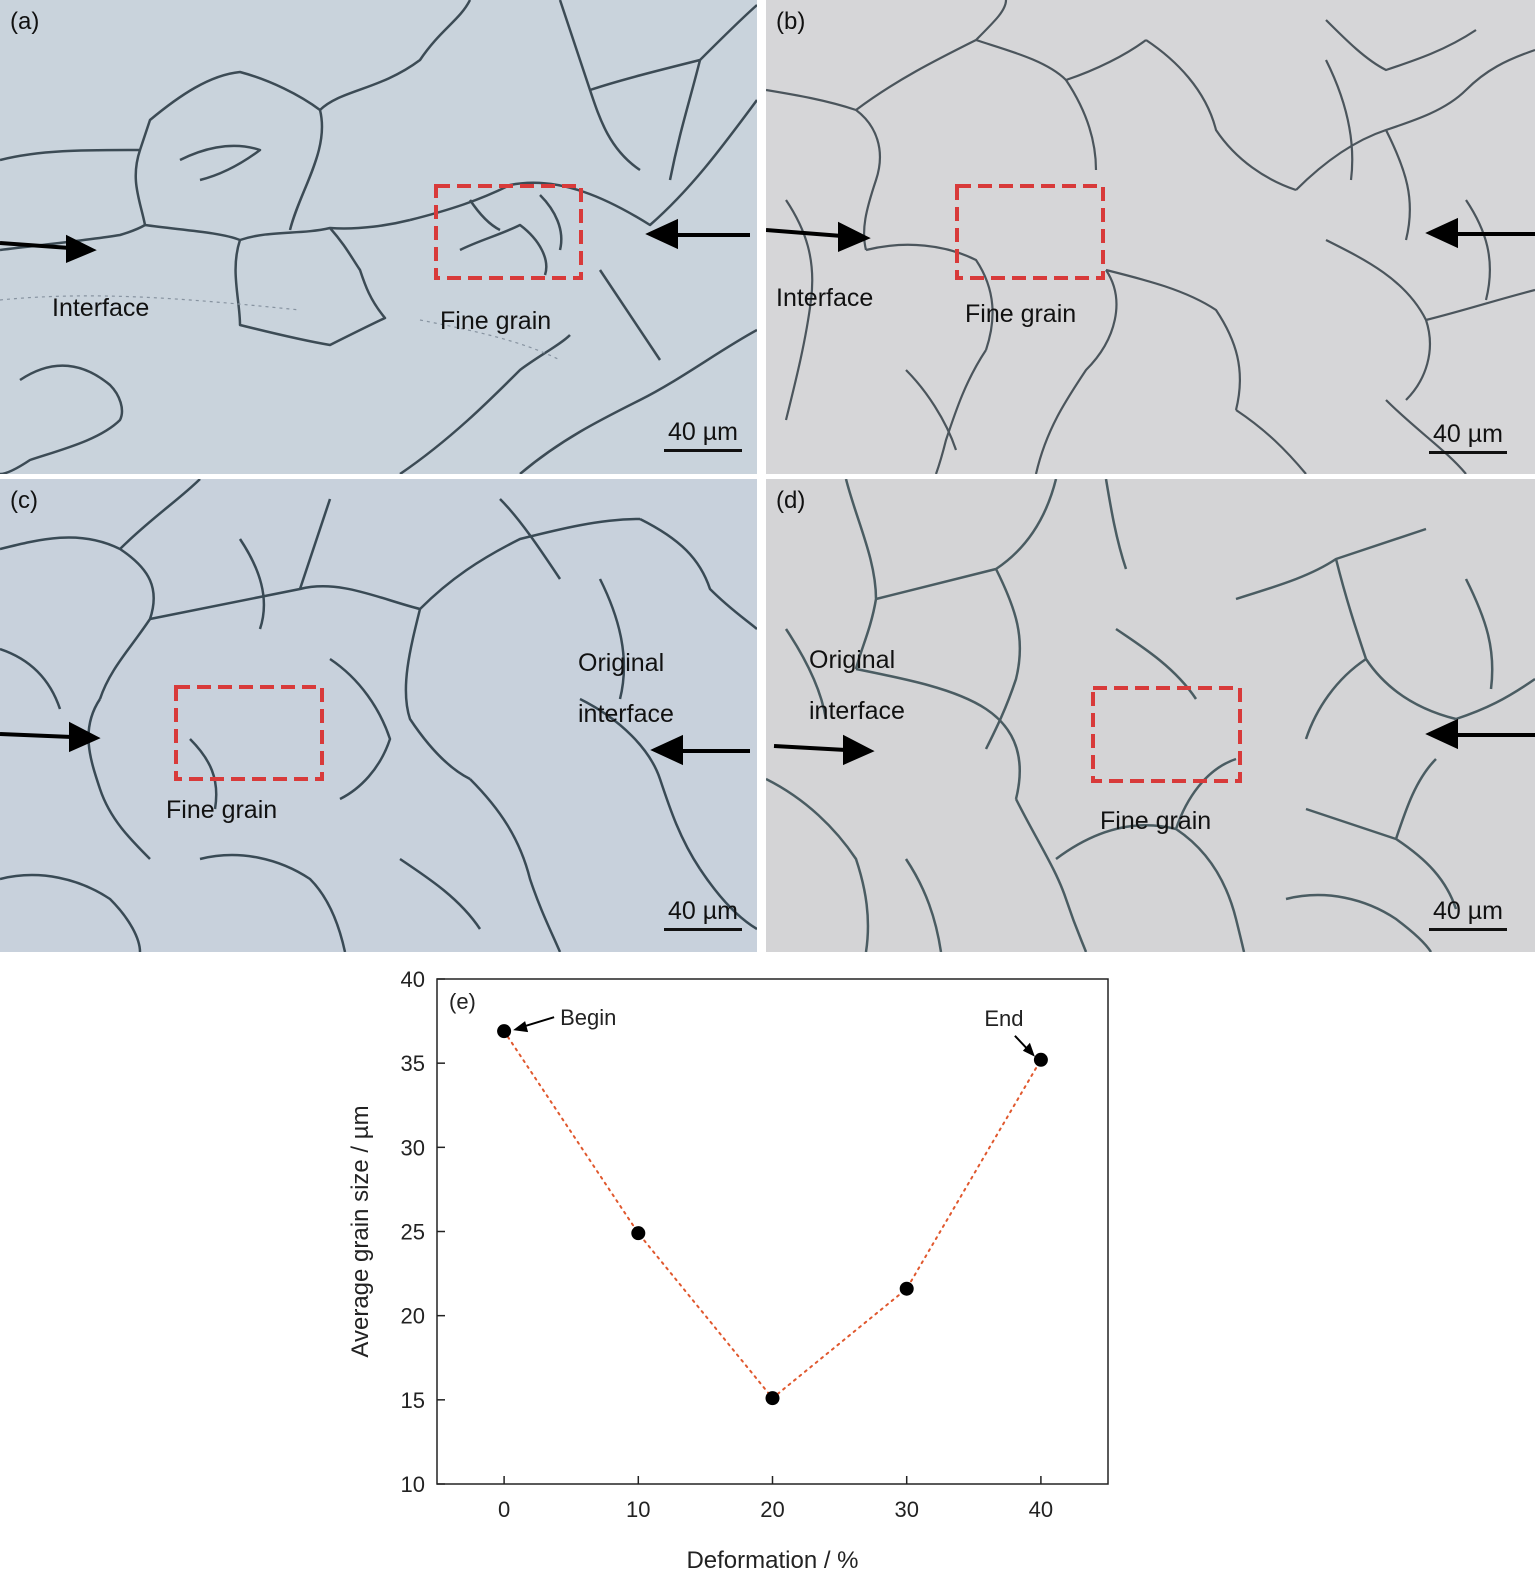 The width and height of the screenshot is (1535, 1576). I want to click on scale-bar-a: 40 µm, so click(703, 435).